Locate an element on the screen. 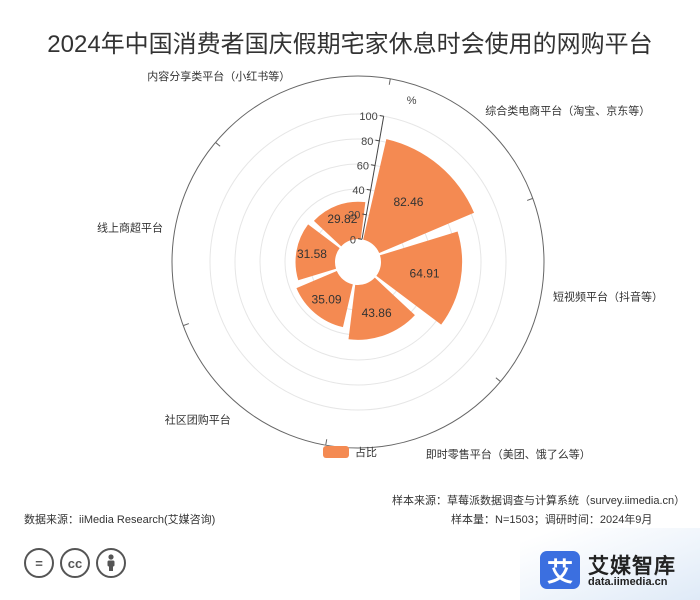 Image resolution: width=700 pixels, height=600 pixels. category-label-2: 即时零售平台（美团、饿了么等） is located at coordinates (508, 454).